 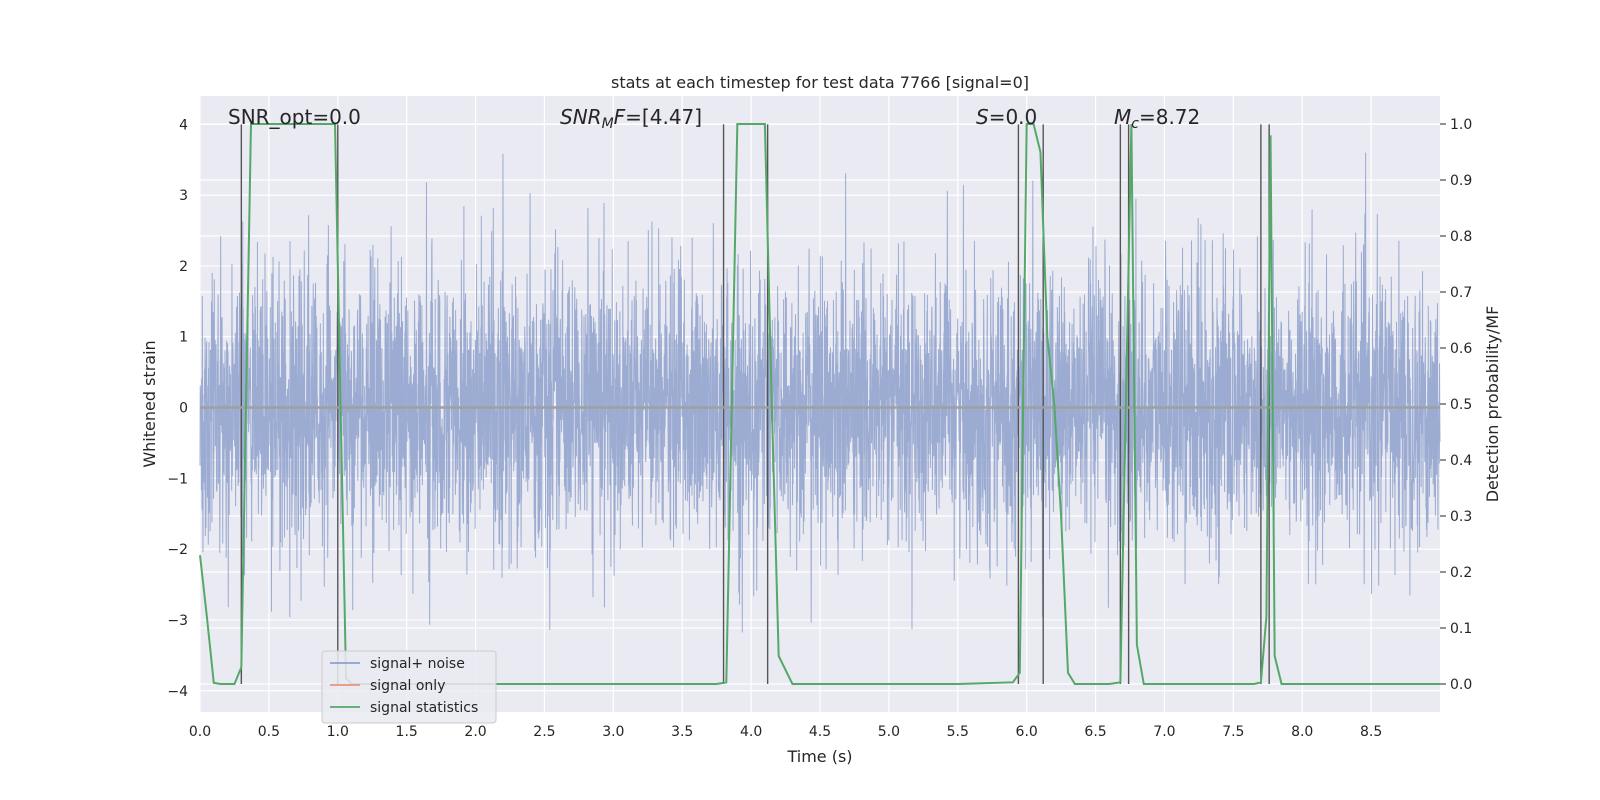 What do you see at coordinates (338, 732) in the screenshot?
I see `x-tick-label: 1.0` at bounding box center [338, 732].